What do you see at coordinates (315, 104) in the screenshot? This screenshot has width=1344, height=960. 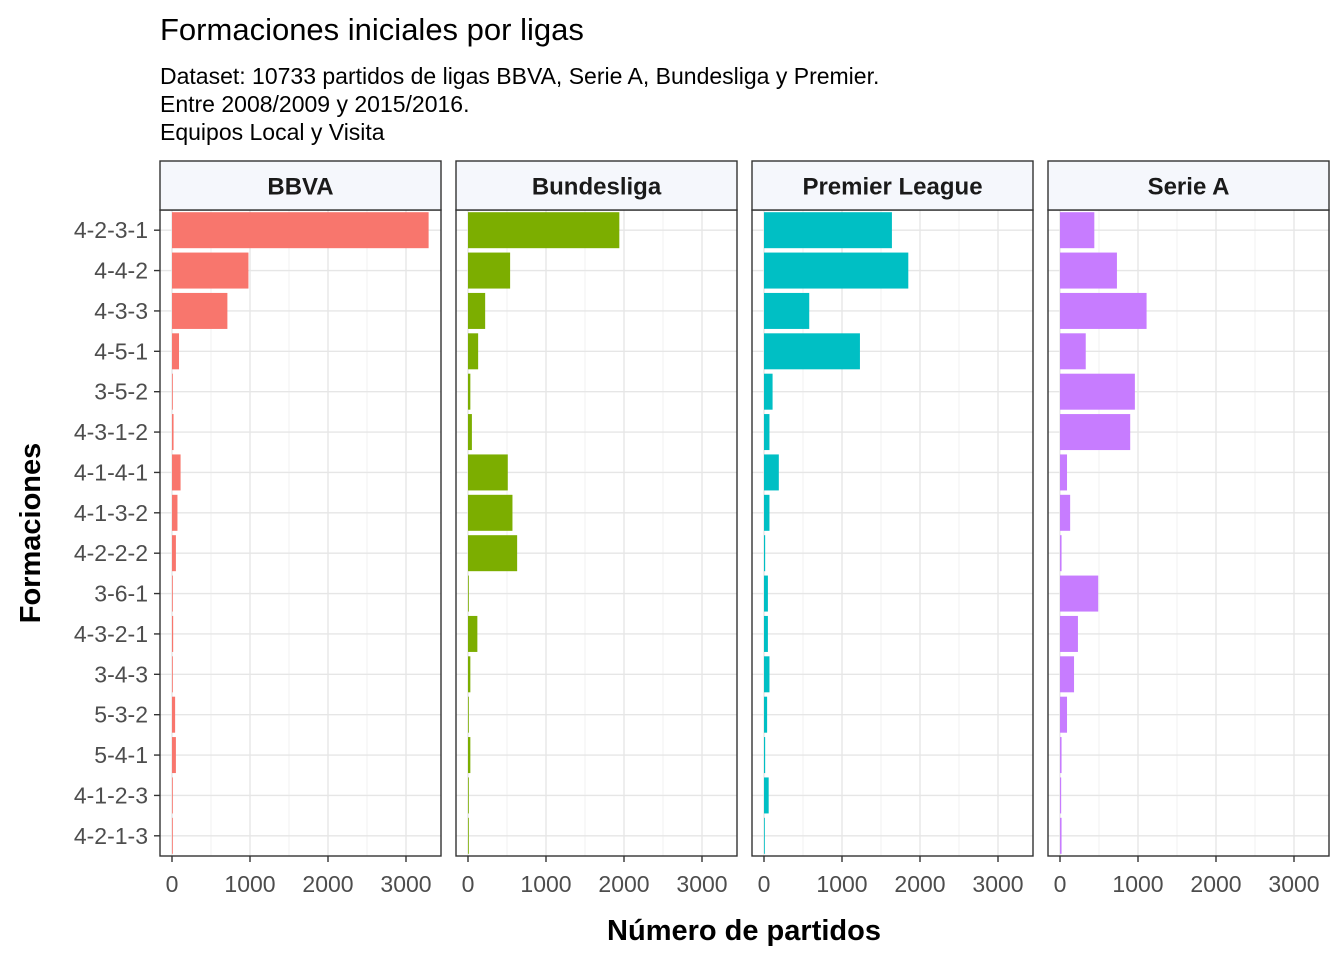 I see `chart-subtitle-line-2: Entre 2008/2009 y 2015/2016.` at bounding box center [315, 104].